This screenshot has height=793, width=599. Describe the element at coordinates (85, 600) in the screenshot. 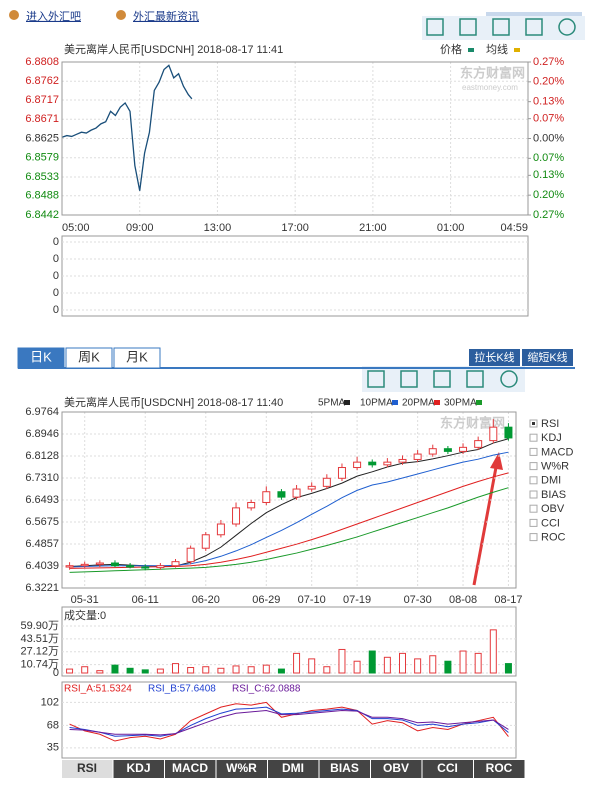

I see `x-tick-label: 05-31` at that location.